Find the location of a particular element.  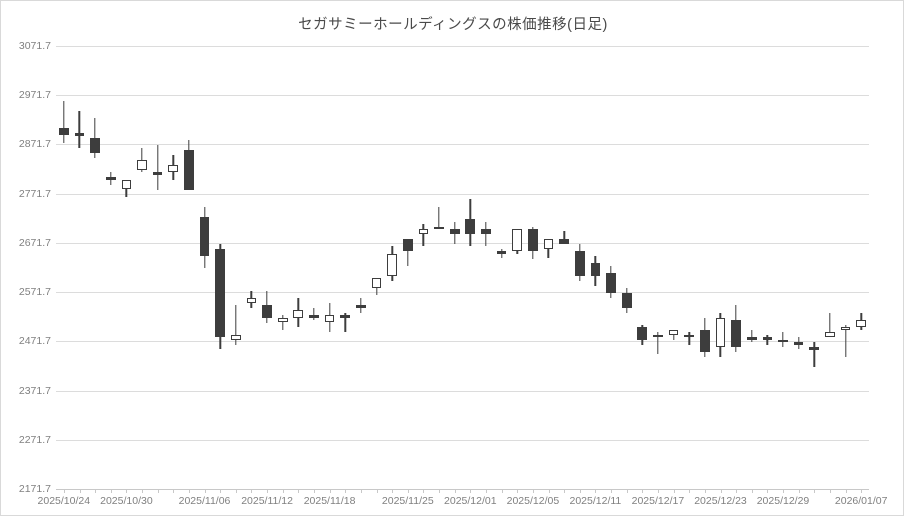

x-axis-tick-label: 2025/12/01 is located at coordinates (470, 501).